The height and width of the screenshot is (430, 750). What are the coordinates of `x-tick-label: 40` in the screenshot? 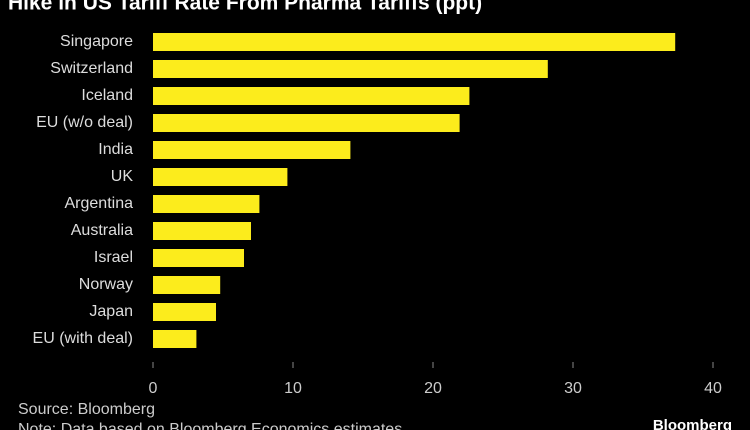 It's located at (713, 388).